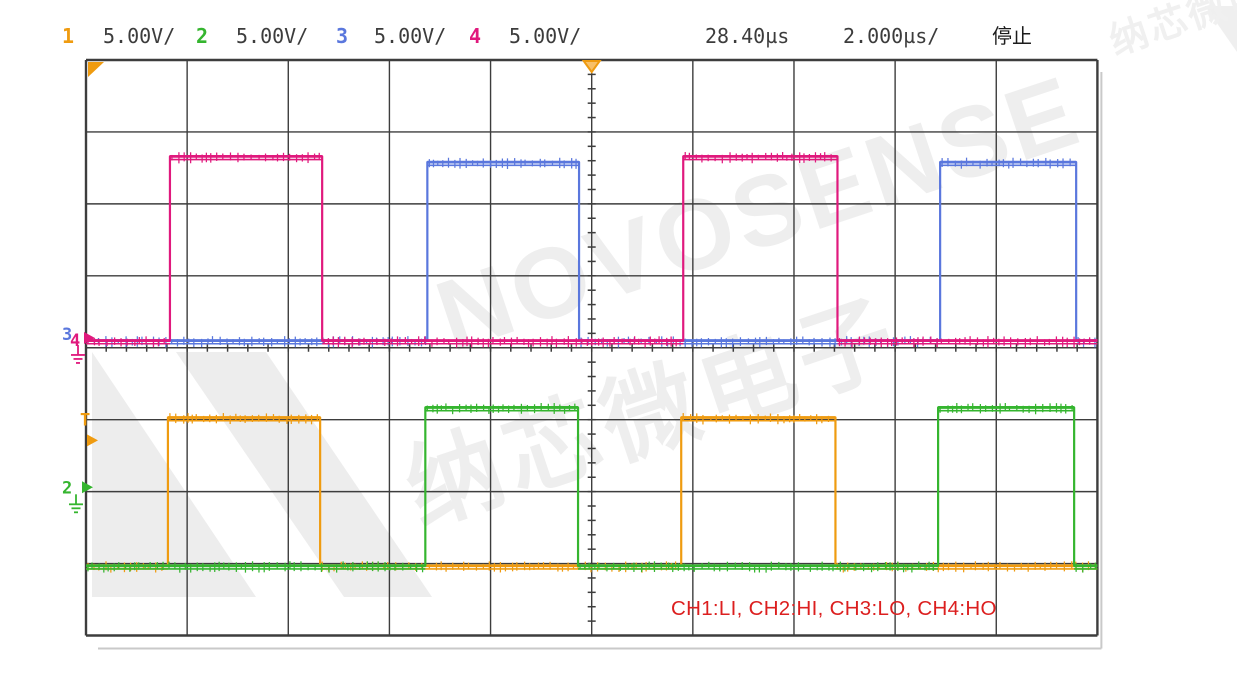 This screenshot has height=684, width=1237. Describe the element at coordinates (67, 488) in the screenshot. I see `ch2-ground-marker-label: 2` at that location.